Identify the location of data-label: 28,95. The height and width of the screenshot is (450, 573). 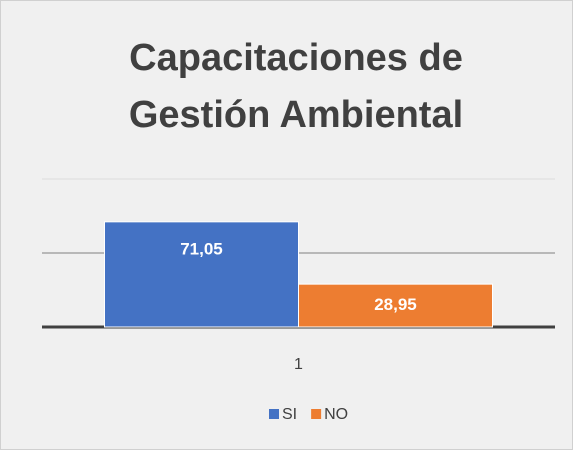
(395, 304).